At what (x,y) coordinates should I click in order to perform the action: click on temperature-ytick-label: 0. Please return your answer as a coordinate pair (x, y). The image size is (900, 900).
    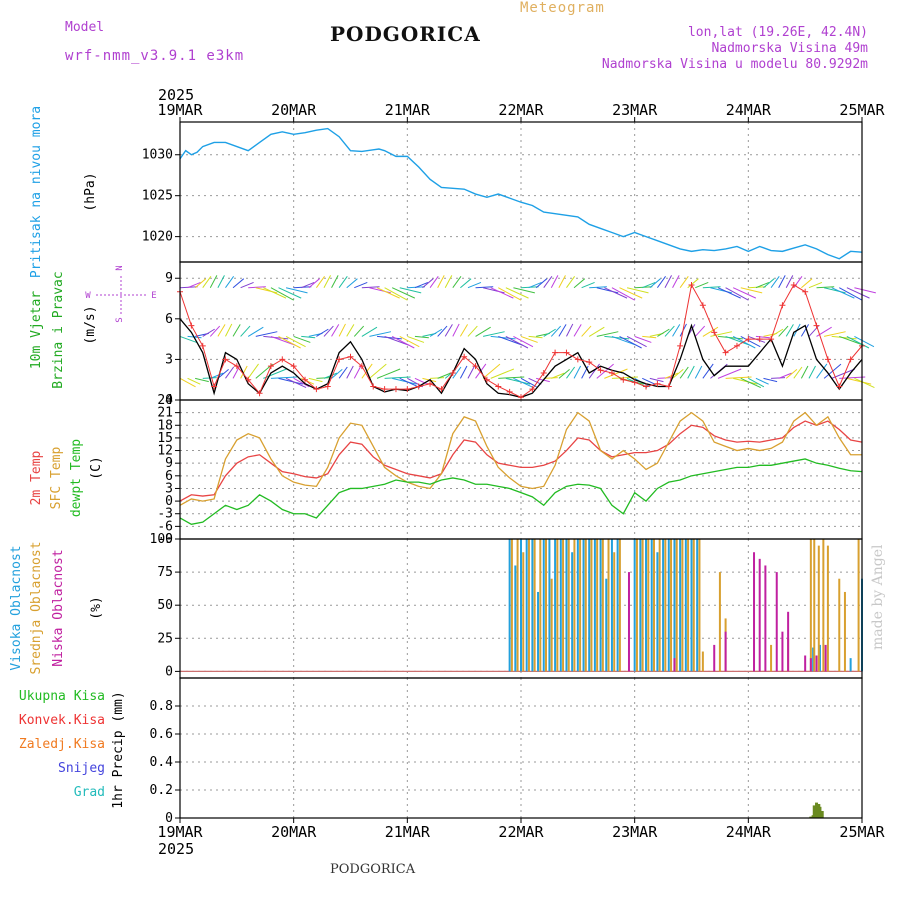
    Looking at the image, I should click on (169, 501).